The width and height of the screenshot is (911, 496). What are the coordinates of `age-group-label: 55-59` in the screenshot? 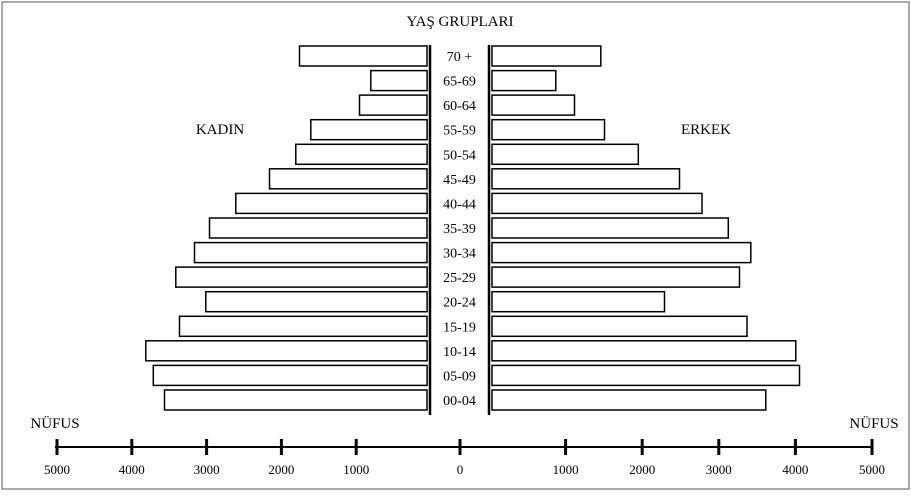 It's located at (459, 131).